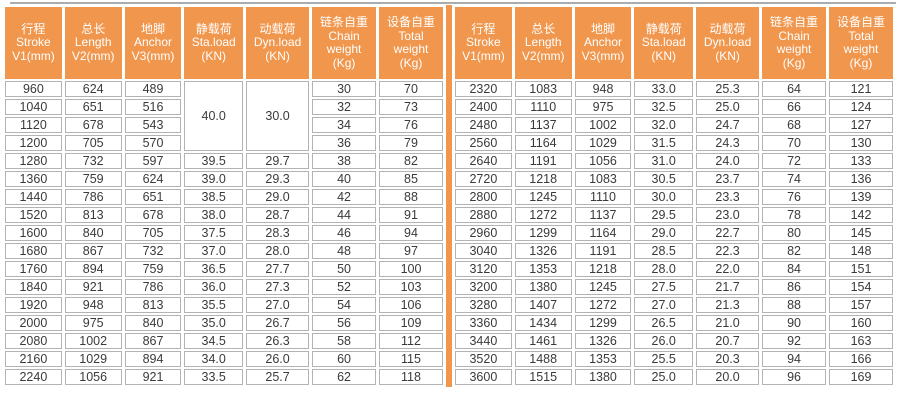 This screenshot has width=898, height=406. What do you see at coordinates (152, 42) in the screenshot?
I see `column-header-line: Anchor` at bounding box center [152, 42].